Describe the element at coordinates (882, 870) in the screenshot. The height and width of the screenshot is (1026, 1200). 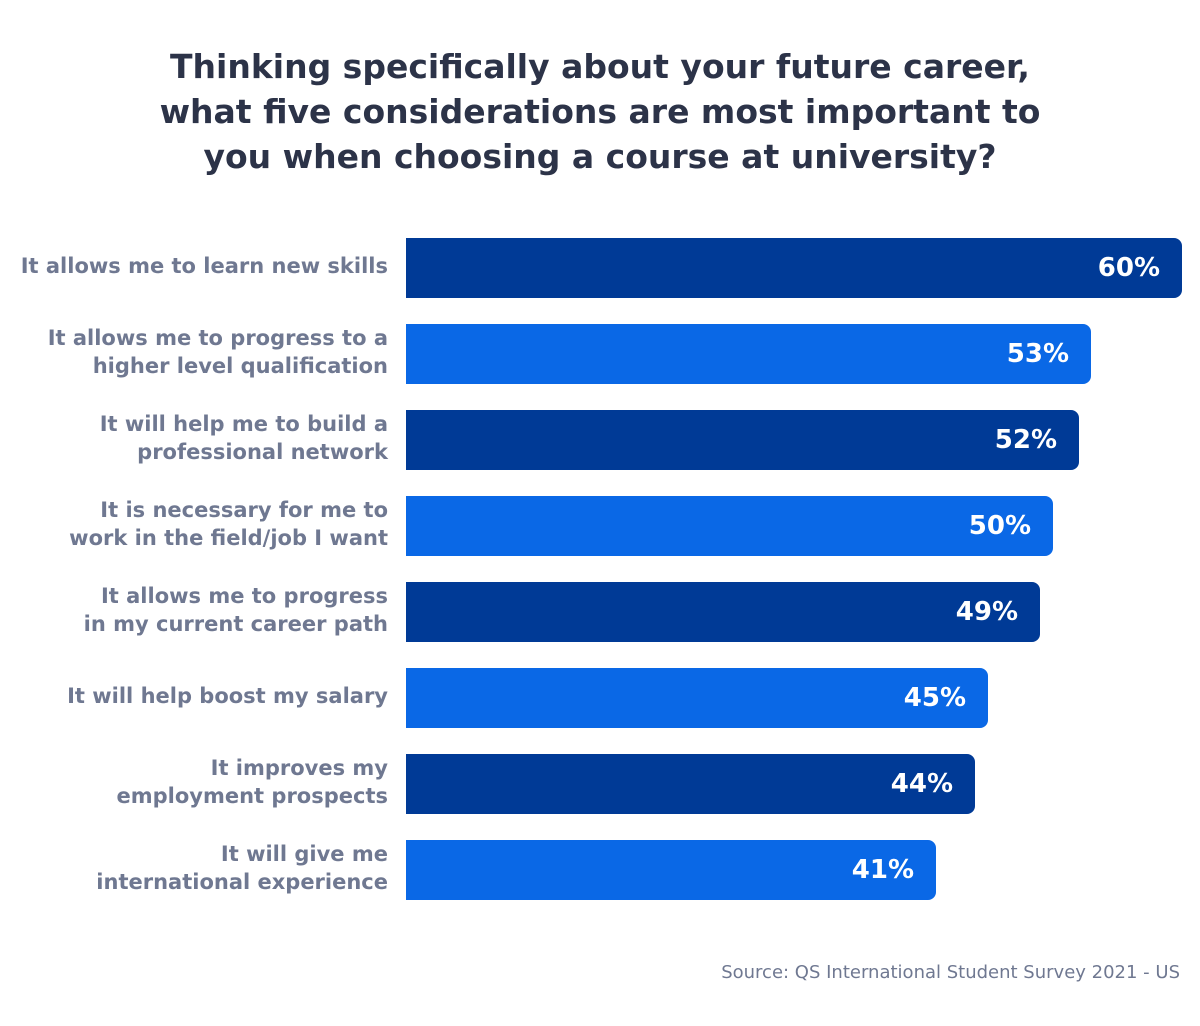
I see `bar-value-label: 41%` at that location.